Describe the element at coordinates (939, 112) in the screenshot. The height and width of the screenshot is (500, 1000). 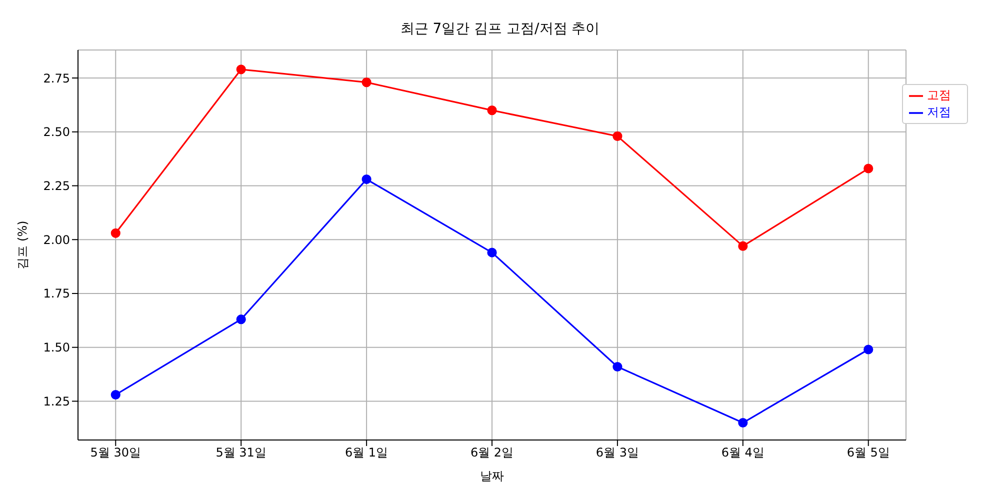
I see `legend-label: 저점` at that location.